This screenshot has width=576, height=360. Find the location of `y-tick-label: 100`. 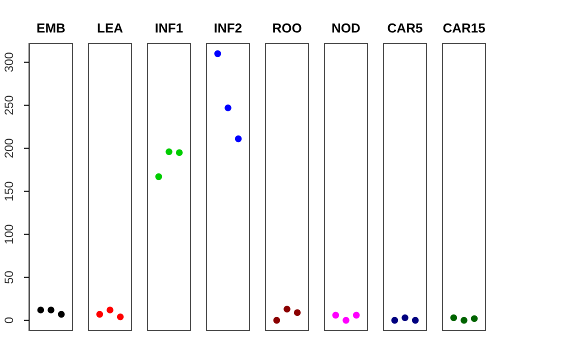

y-tick-label: 100 is located at coordinates (9, 234).